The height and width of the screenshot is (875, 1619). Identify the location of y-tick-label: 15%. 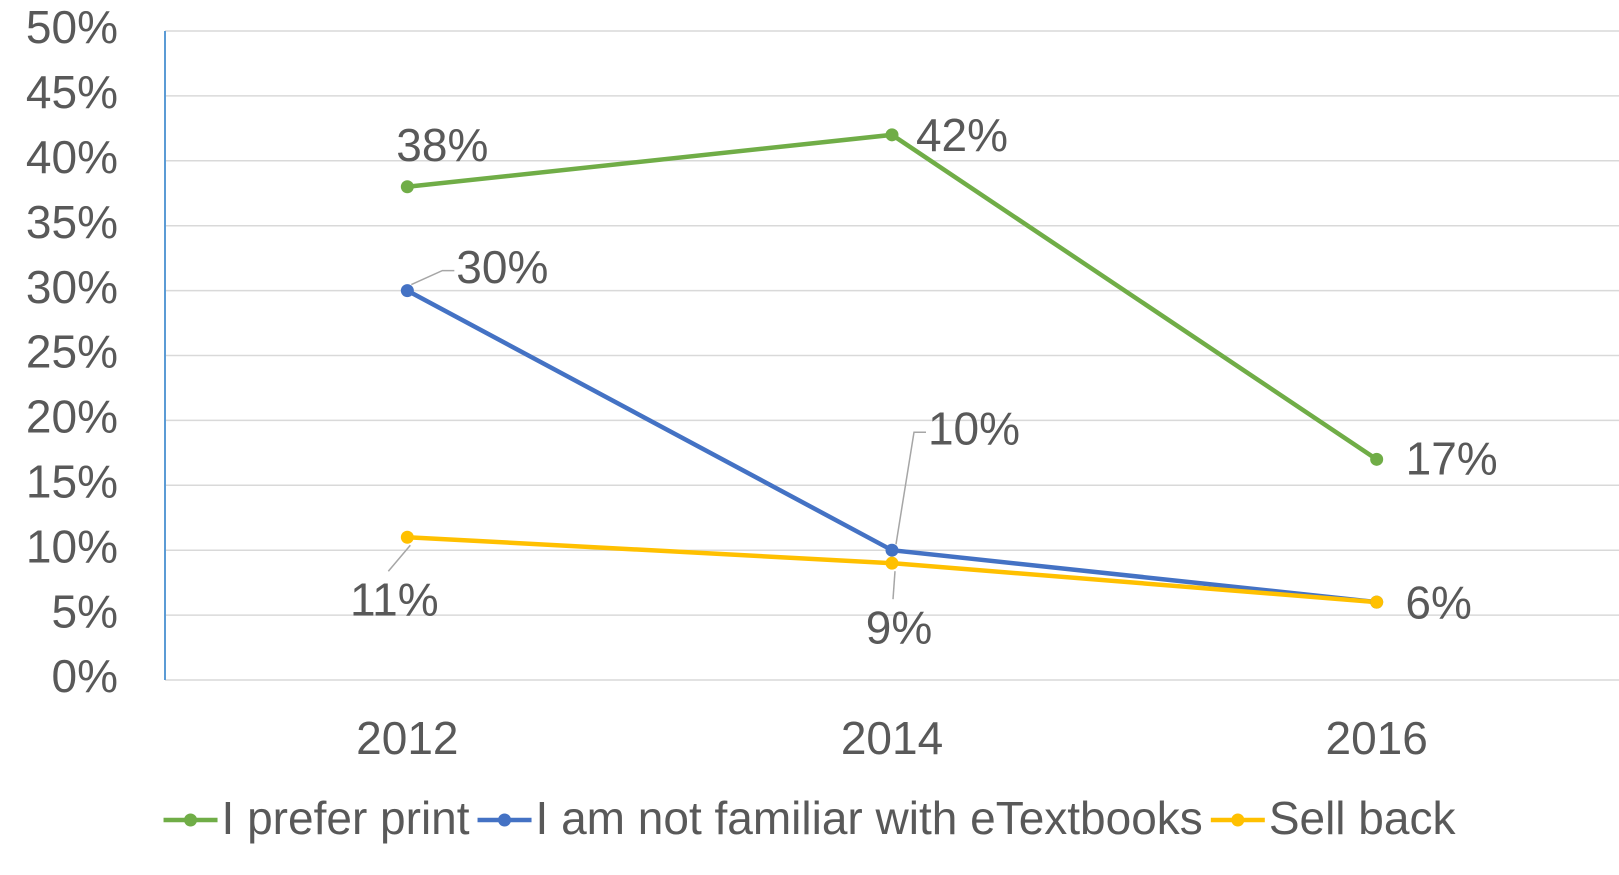
(72, 481).